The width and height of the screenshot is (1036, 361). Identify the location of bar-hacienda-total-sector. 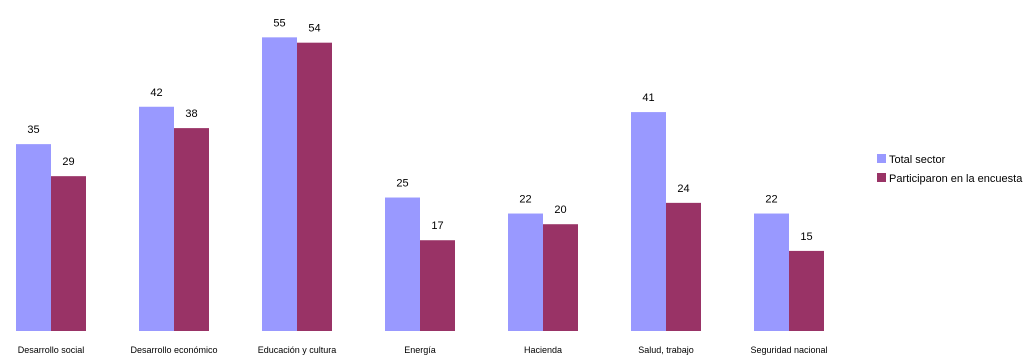
(525, 272).